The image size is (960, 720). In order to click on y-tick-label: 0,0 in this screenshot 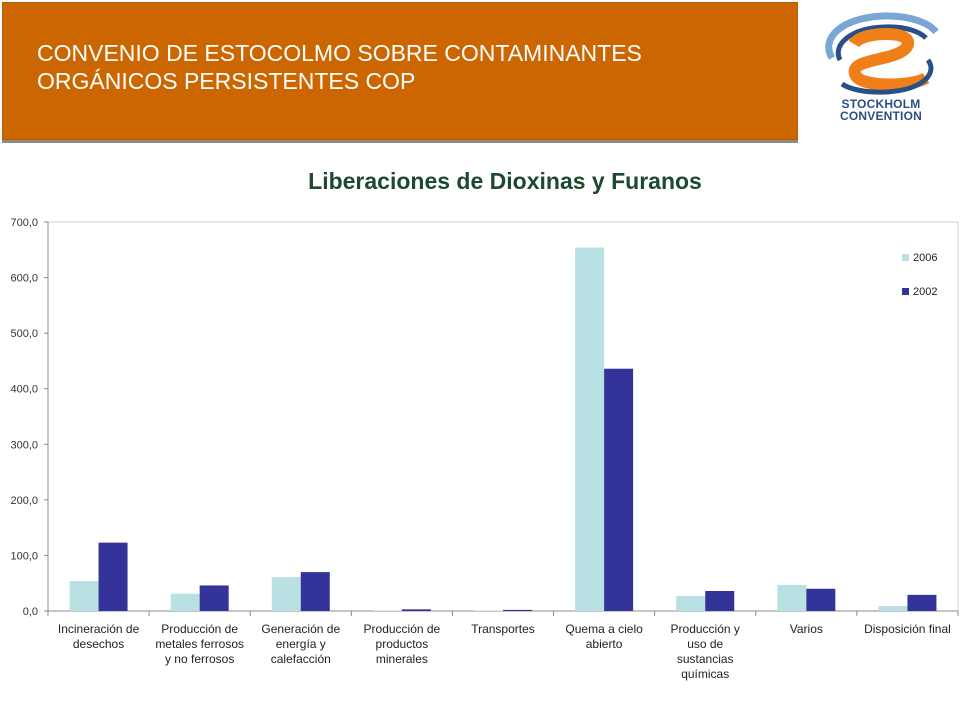, I will do `click(30, 612)`.